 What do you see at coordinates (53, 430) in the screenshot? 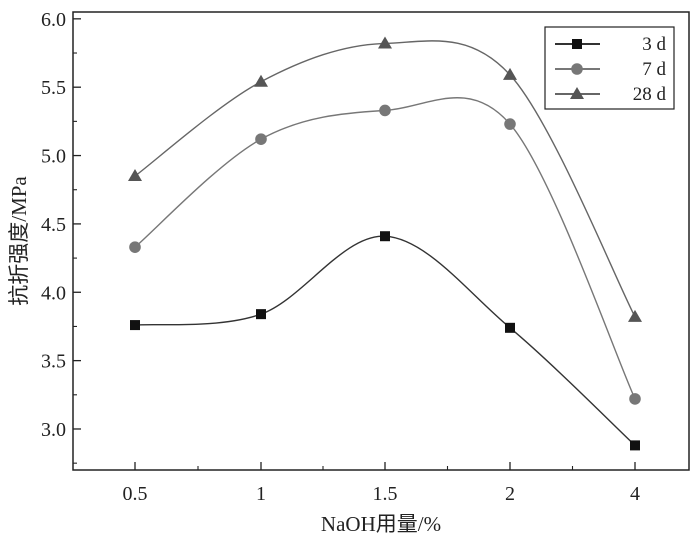
I see `y-tick-label: 3.0` at bounding box center [53, 430].